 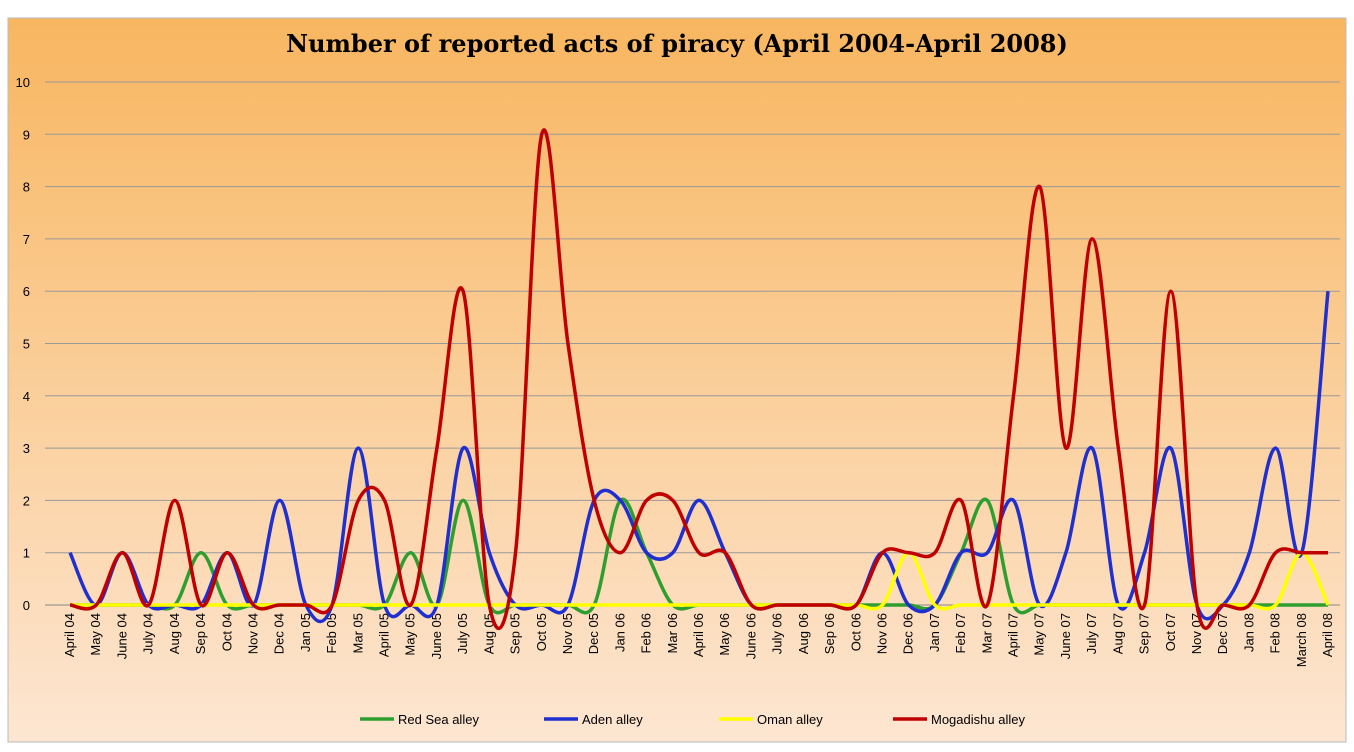 What do you see at coordinates (26, 344) in the screenshot?
I see `y-tick-label: 5` at bounding box center [26, 344].